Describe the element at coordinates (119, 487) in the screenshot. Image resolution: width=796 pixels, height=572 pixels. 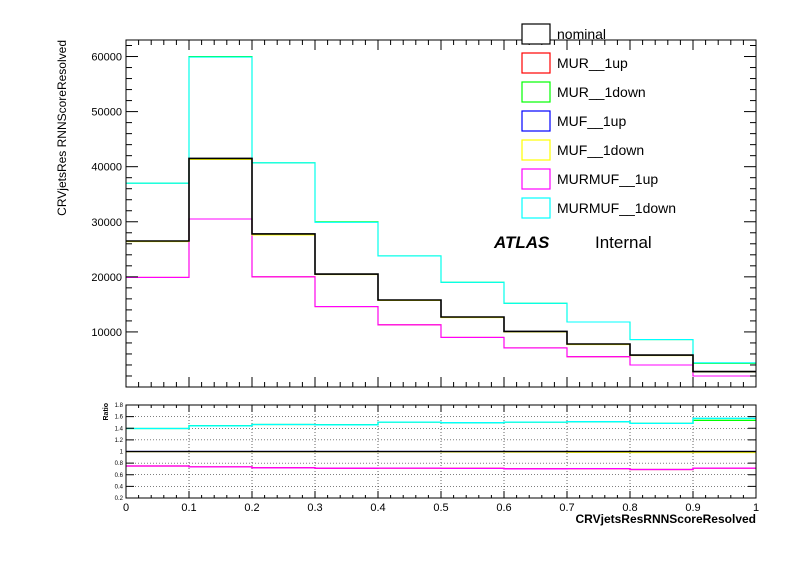
I see `ratio-y-tick-label: 0.4` at that location.